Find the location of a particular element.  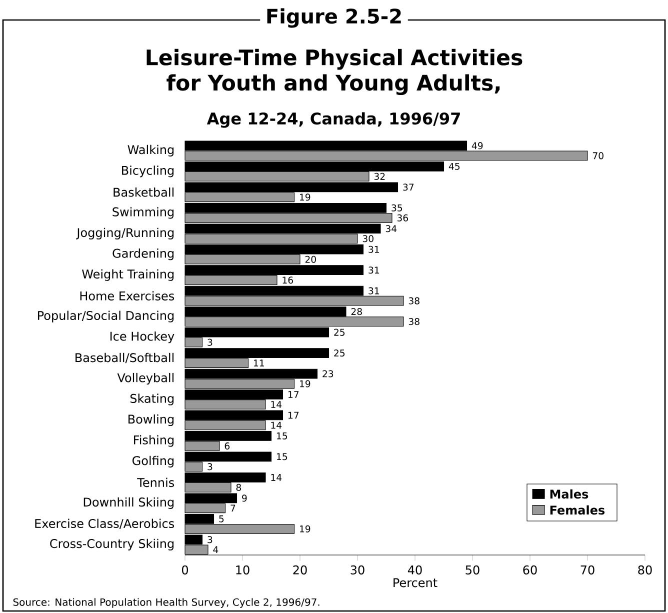

y-tick-label: Fishing is located at coordinates (154, 441).